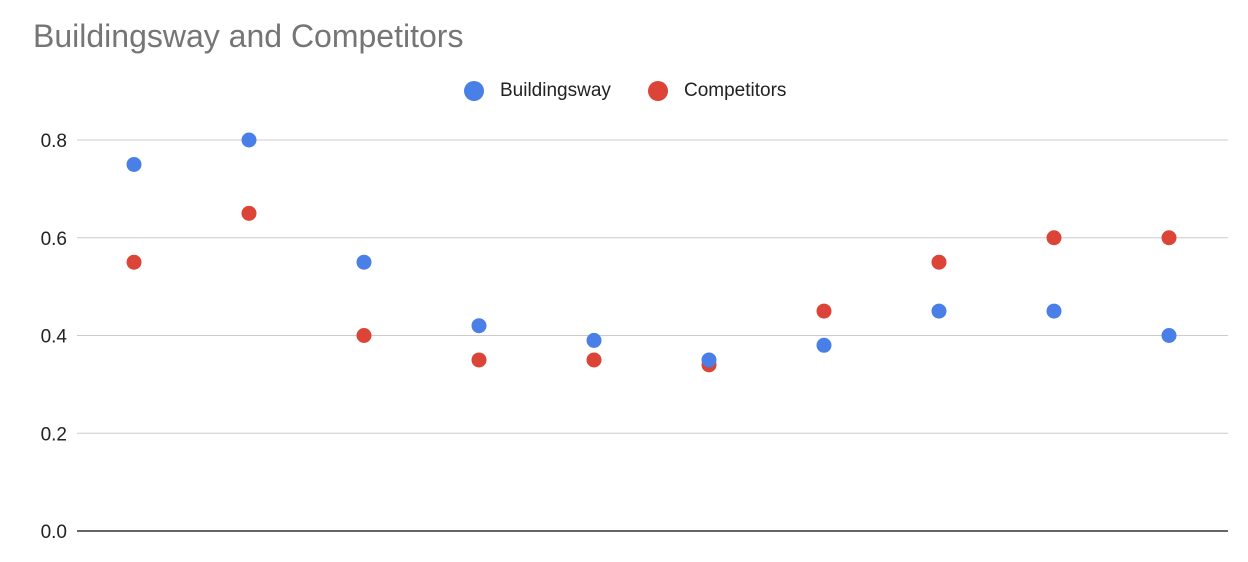  What do you see at coordinates (54, 337) in the screenshot?
I see `y-tick-label: 0.4` at bounding box center [54, 337].